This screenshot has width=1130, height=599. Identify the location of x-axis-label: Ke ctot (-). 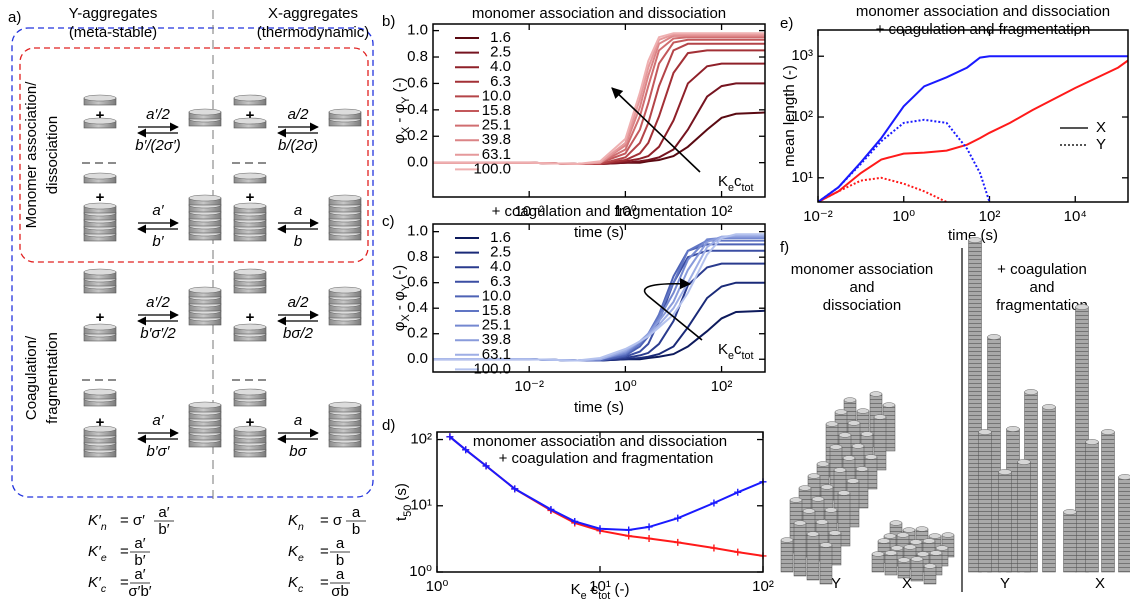
(600, 590).